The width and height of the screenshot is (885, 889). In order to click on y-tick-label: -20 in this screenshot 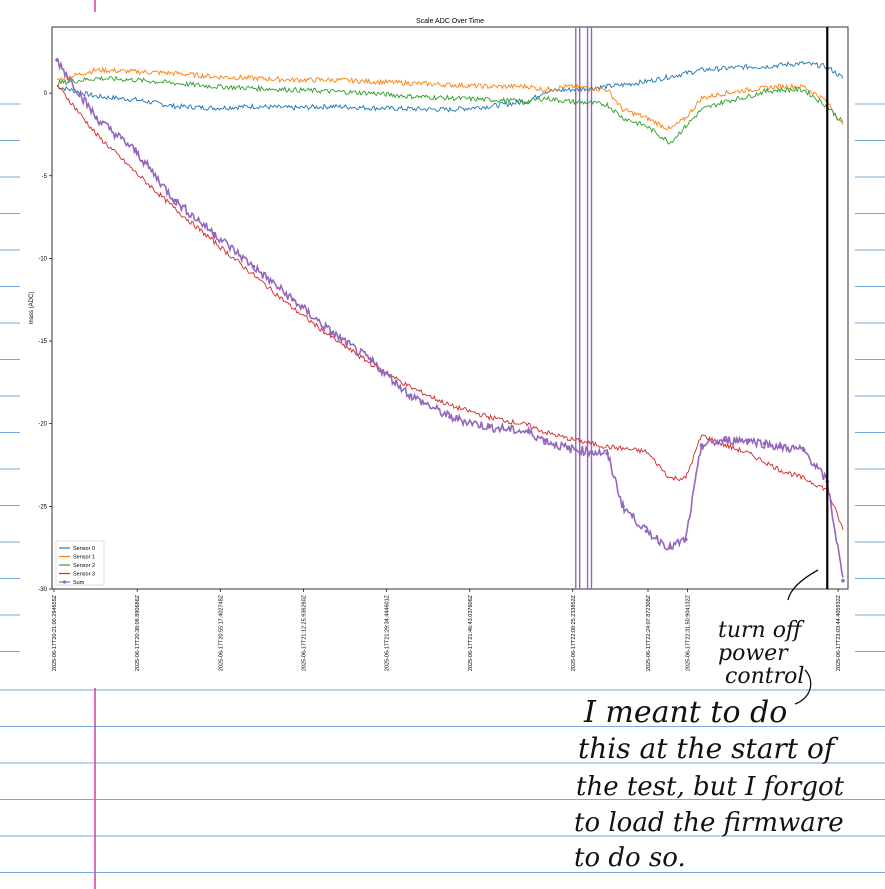, I will do `click(42, 425)`.